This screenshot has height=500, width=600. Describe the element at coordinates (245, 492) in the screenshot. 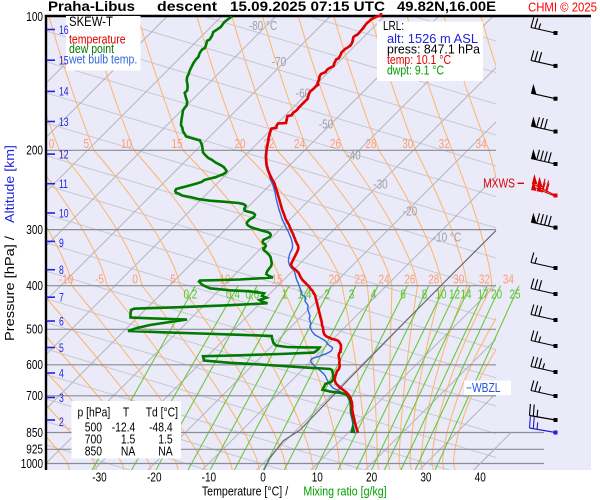

I see `svg-text: Temperature [°C] /` at that location.